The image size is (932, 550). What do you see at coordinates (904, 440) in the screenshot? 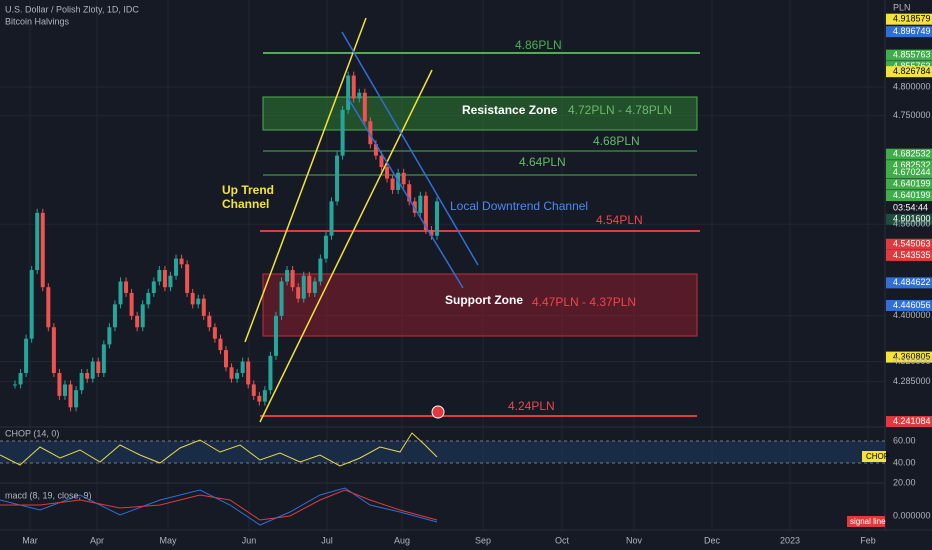
I see `chop-tick: 60.00` at bounding box center [904, 440].